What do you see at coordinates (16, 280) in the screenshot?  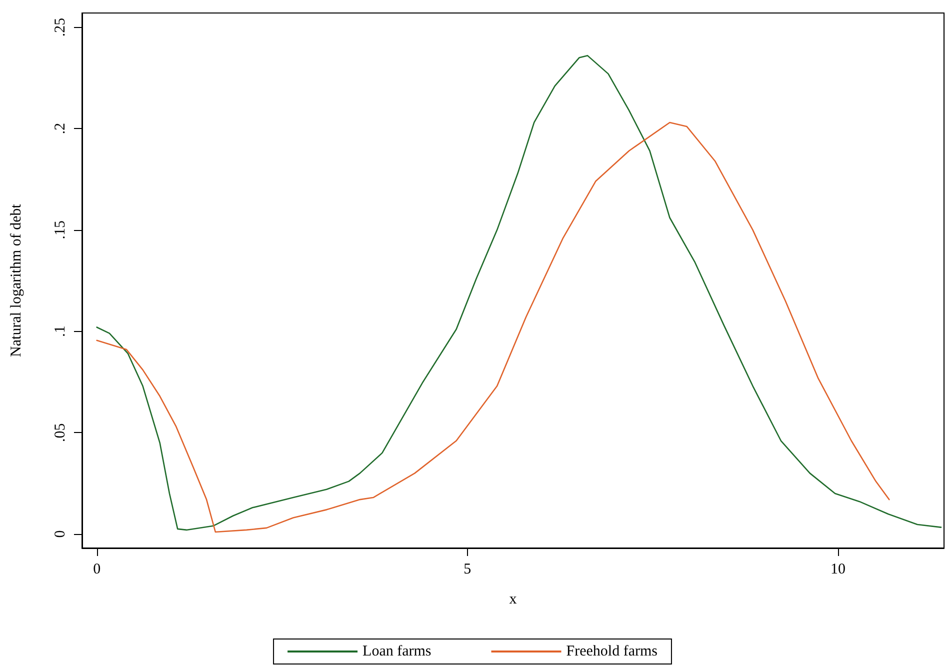 I see `y-axis-title: Natural logarithm of debt` at bounding box center [16, 280].